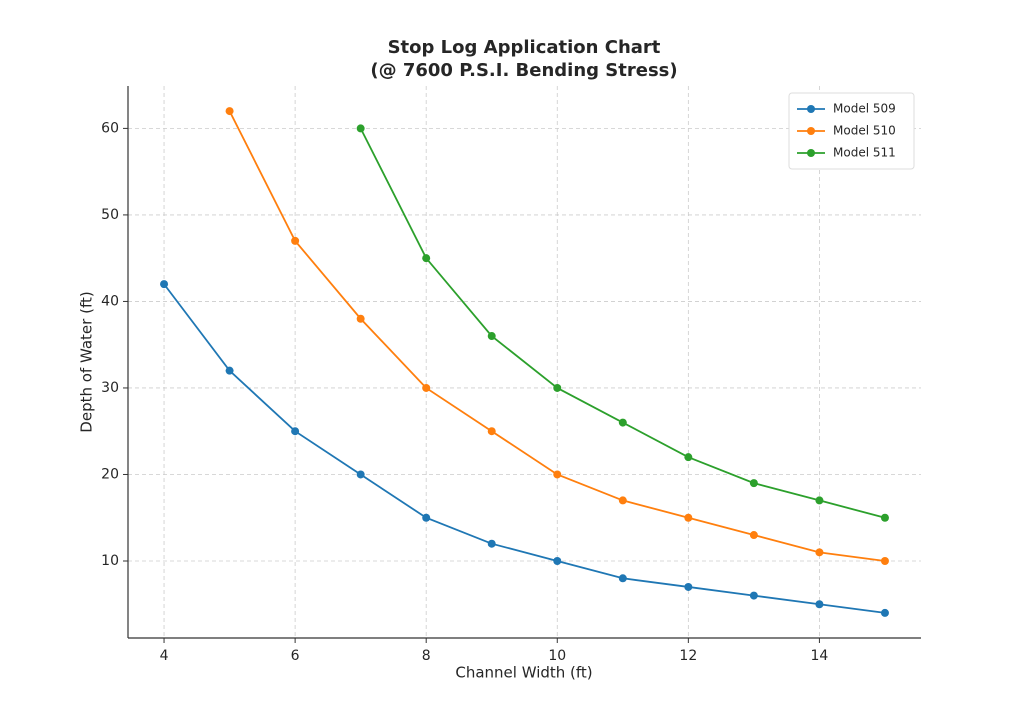 The width and height of the screenshot is (1024, 717). Describe the element at coordinates (426, 656) in the screenshot. I see `x-tick-label: 8` at that location.